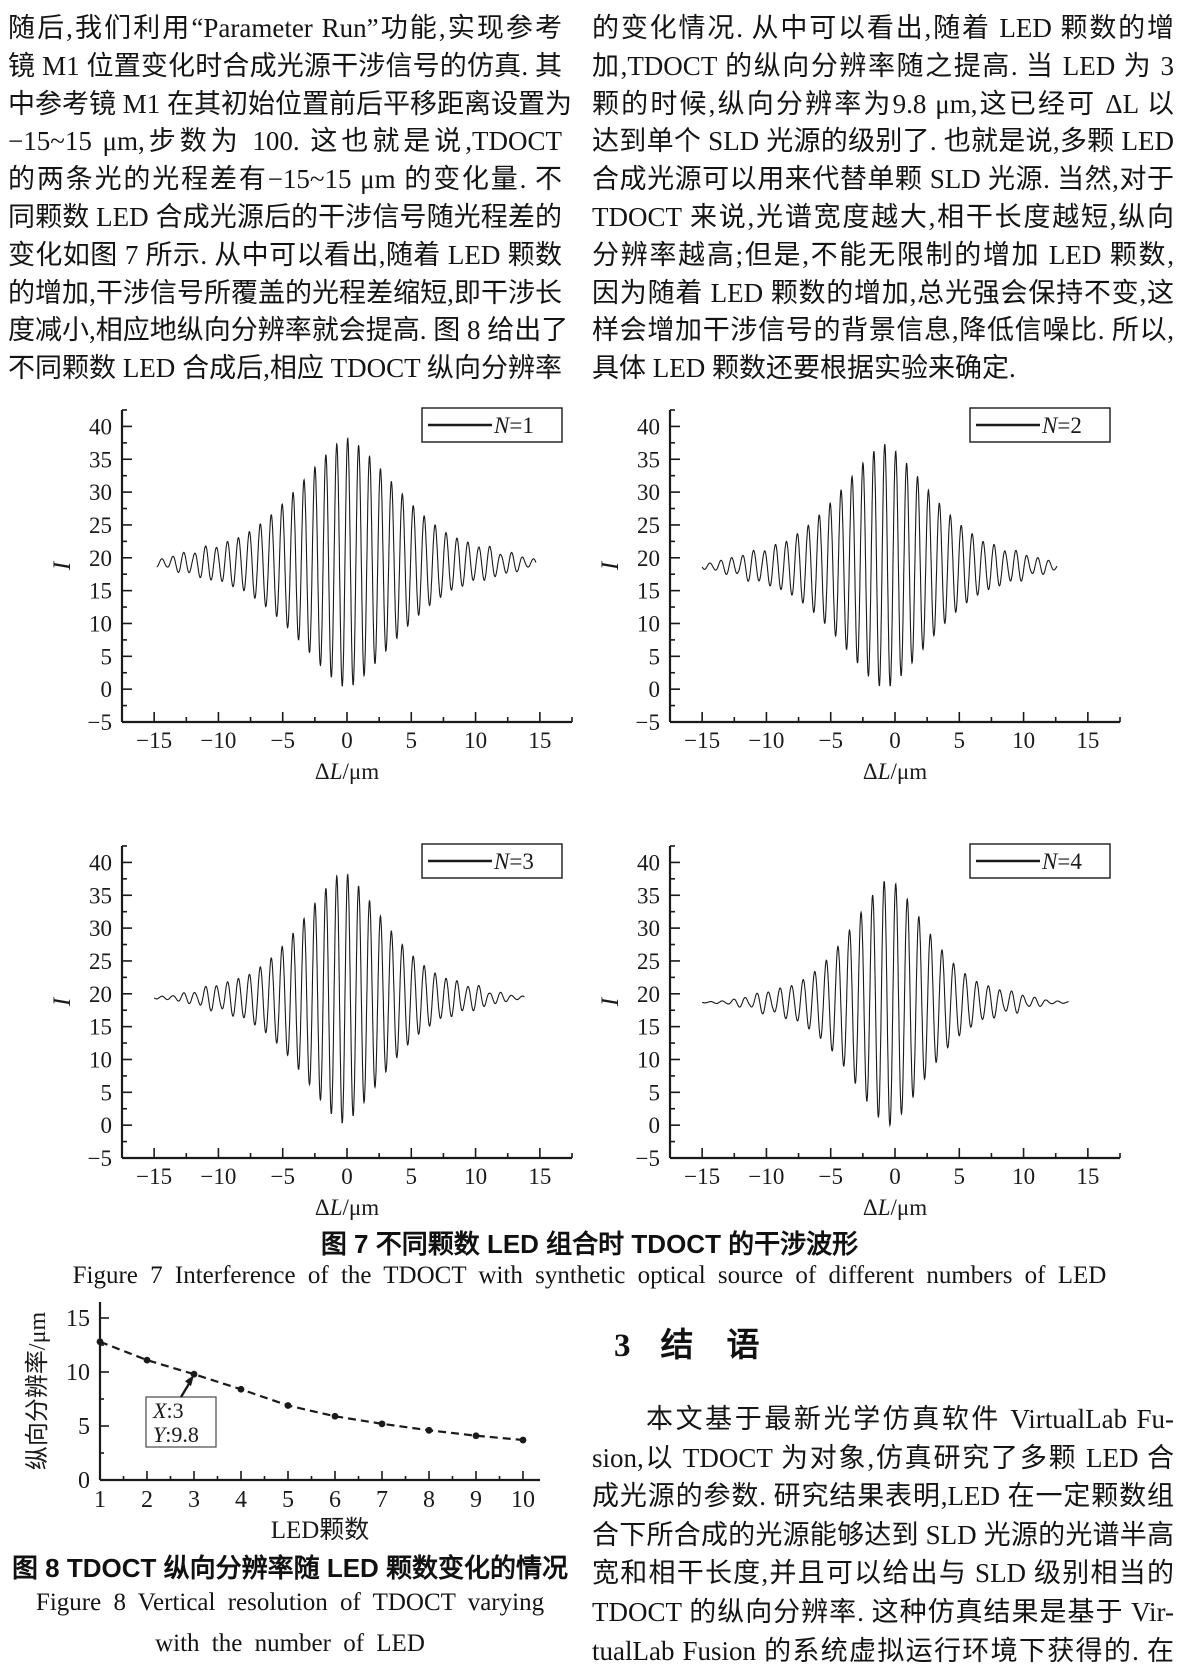 Image resolution: width=1179 pixels, height=1670 pixels. I want to click on x-tick-label: 6, so click(335, 1500).